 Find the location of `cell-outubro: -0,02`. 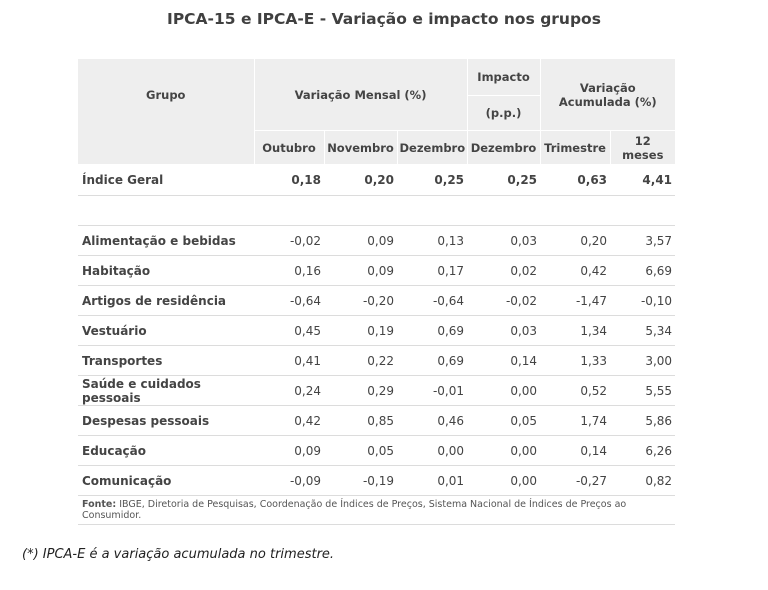

cell-outubro: -0,02 is located at coordinates (289, 240).